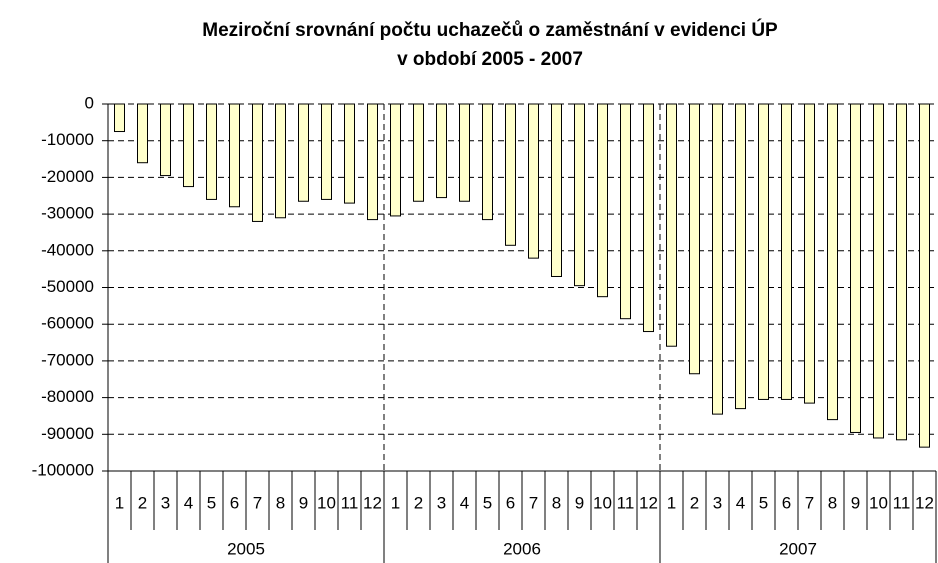 Image resolution: width=938 pixels, height=563 pixels. I want to click on y-tick-label: -40000, so click(67, 249).